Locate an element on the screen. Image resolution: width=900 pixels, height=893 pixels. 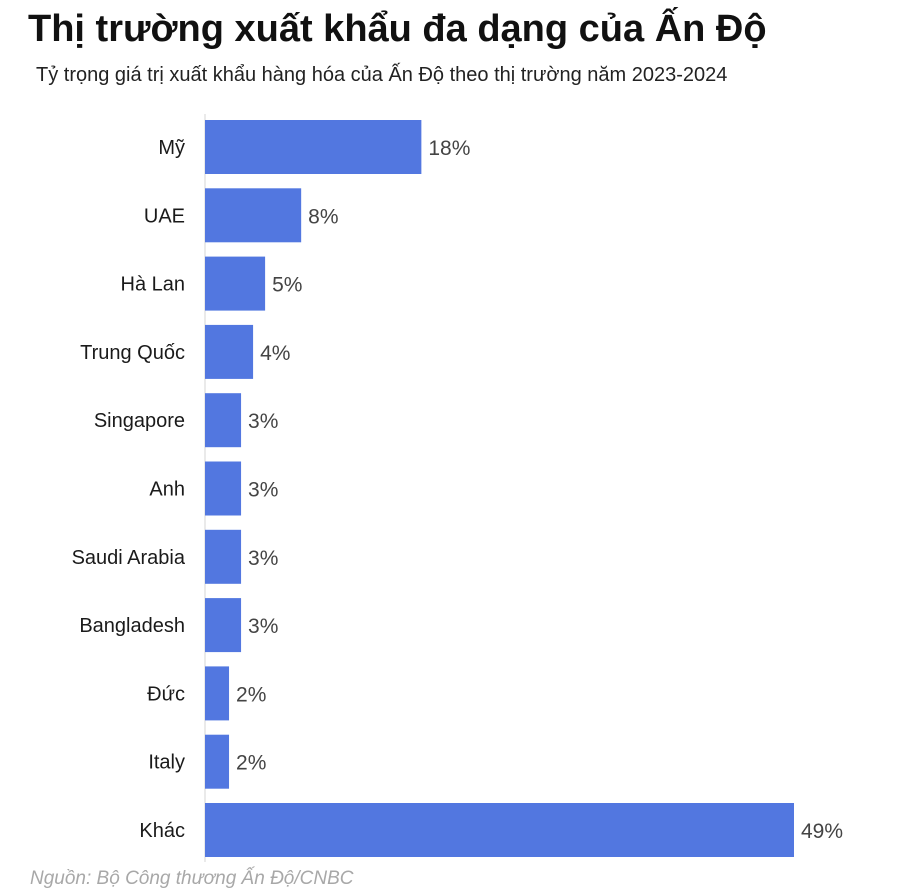
category-label: Italy is located at coordinates (166, 763).